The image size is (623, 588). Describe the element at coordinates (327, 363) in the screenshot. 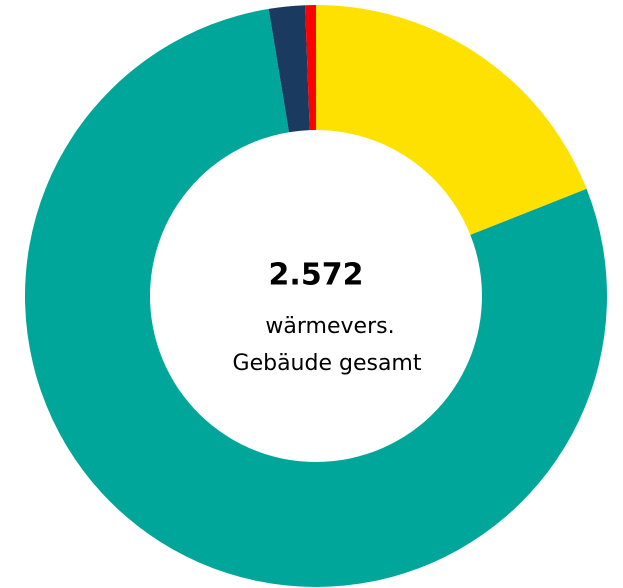

I see `center-line: Gebäude gesamt` at that location.